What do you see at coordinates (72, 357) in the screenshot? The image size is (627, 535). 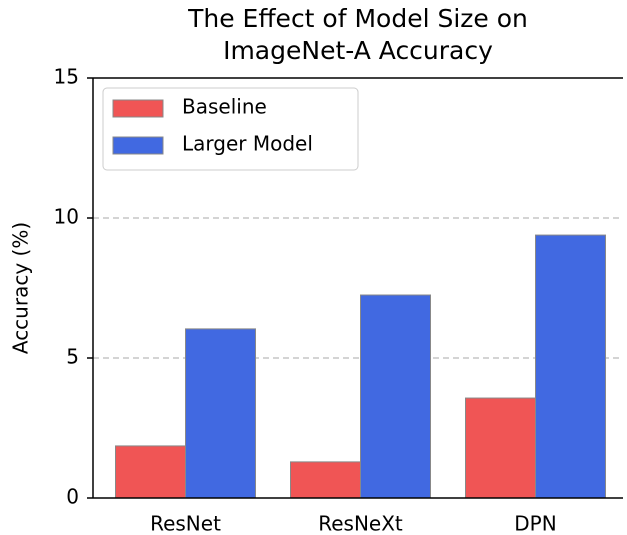 I see `y-tick-label: 5` at bounding box center [72, 357].